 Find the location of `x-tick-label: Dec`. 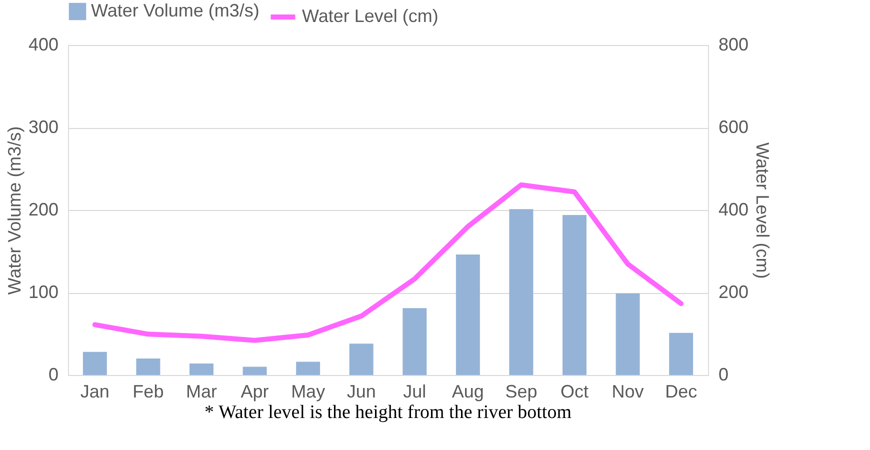

x-tick-label: Dec is located at coordinates (681, 392).